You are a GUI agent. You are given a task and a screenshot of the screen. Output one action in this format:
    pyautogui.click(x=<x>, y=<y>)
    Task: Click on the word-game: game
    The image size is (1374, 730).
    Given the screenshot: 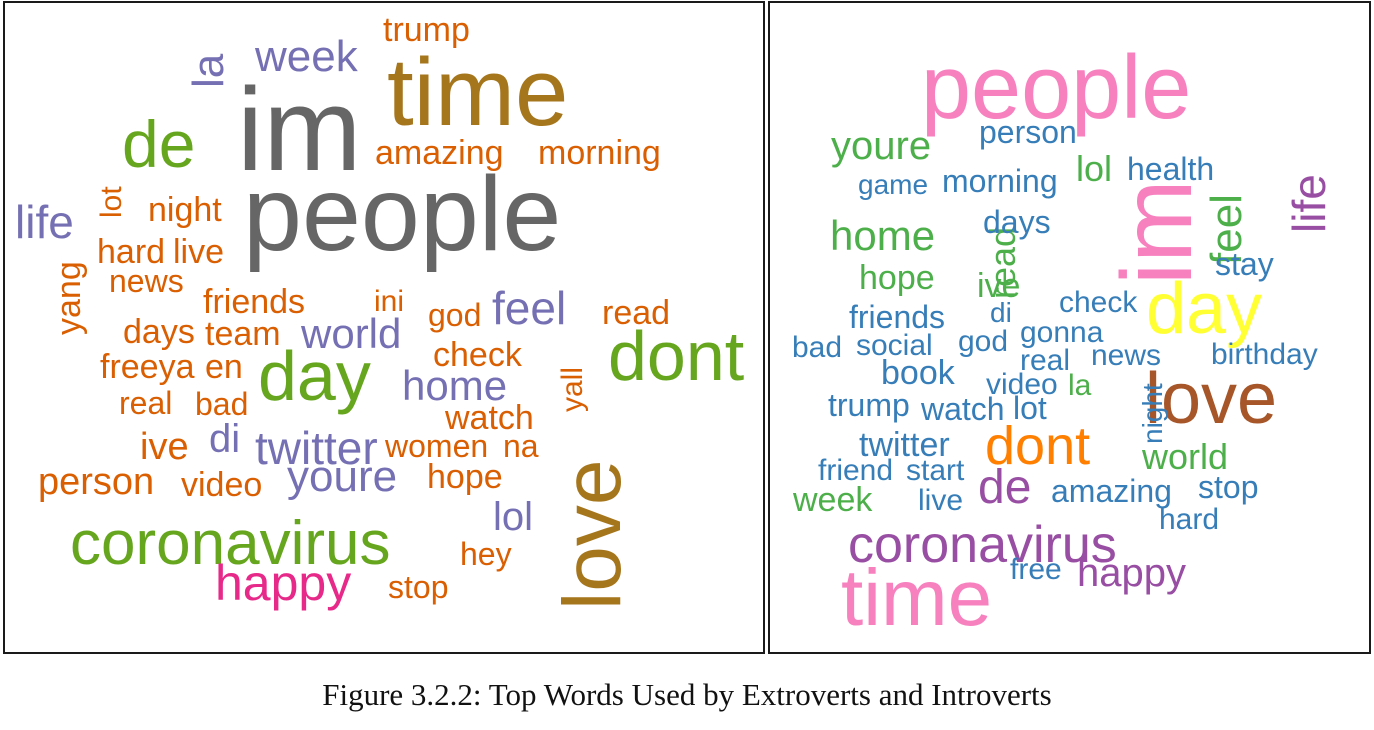 What is the action you would take?
    pyautogui.click(x=893, y=184)
    